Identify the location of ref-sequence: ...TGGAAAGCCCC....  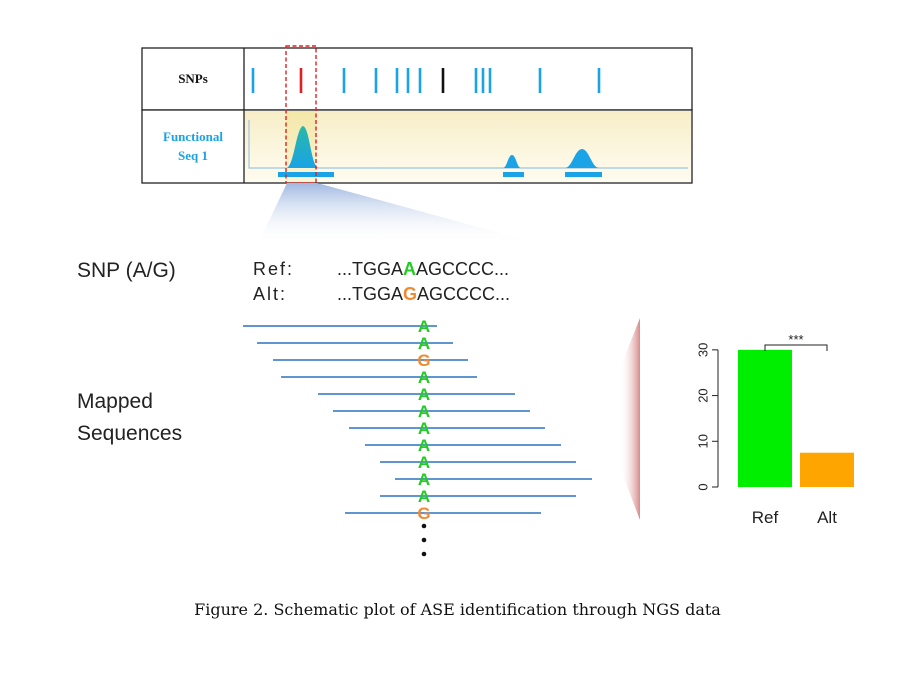
(423, 269).